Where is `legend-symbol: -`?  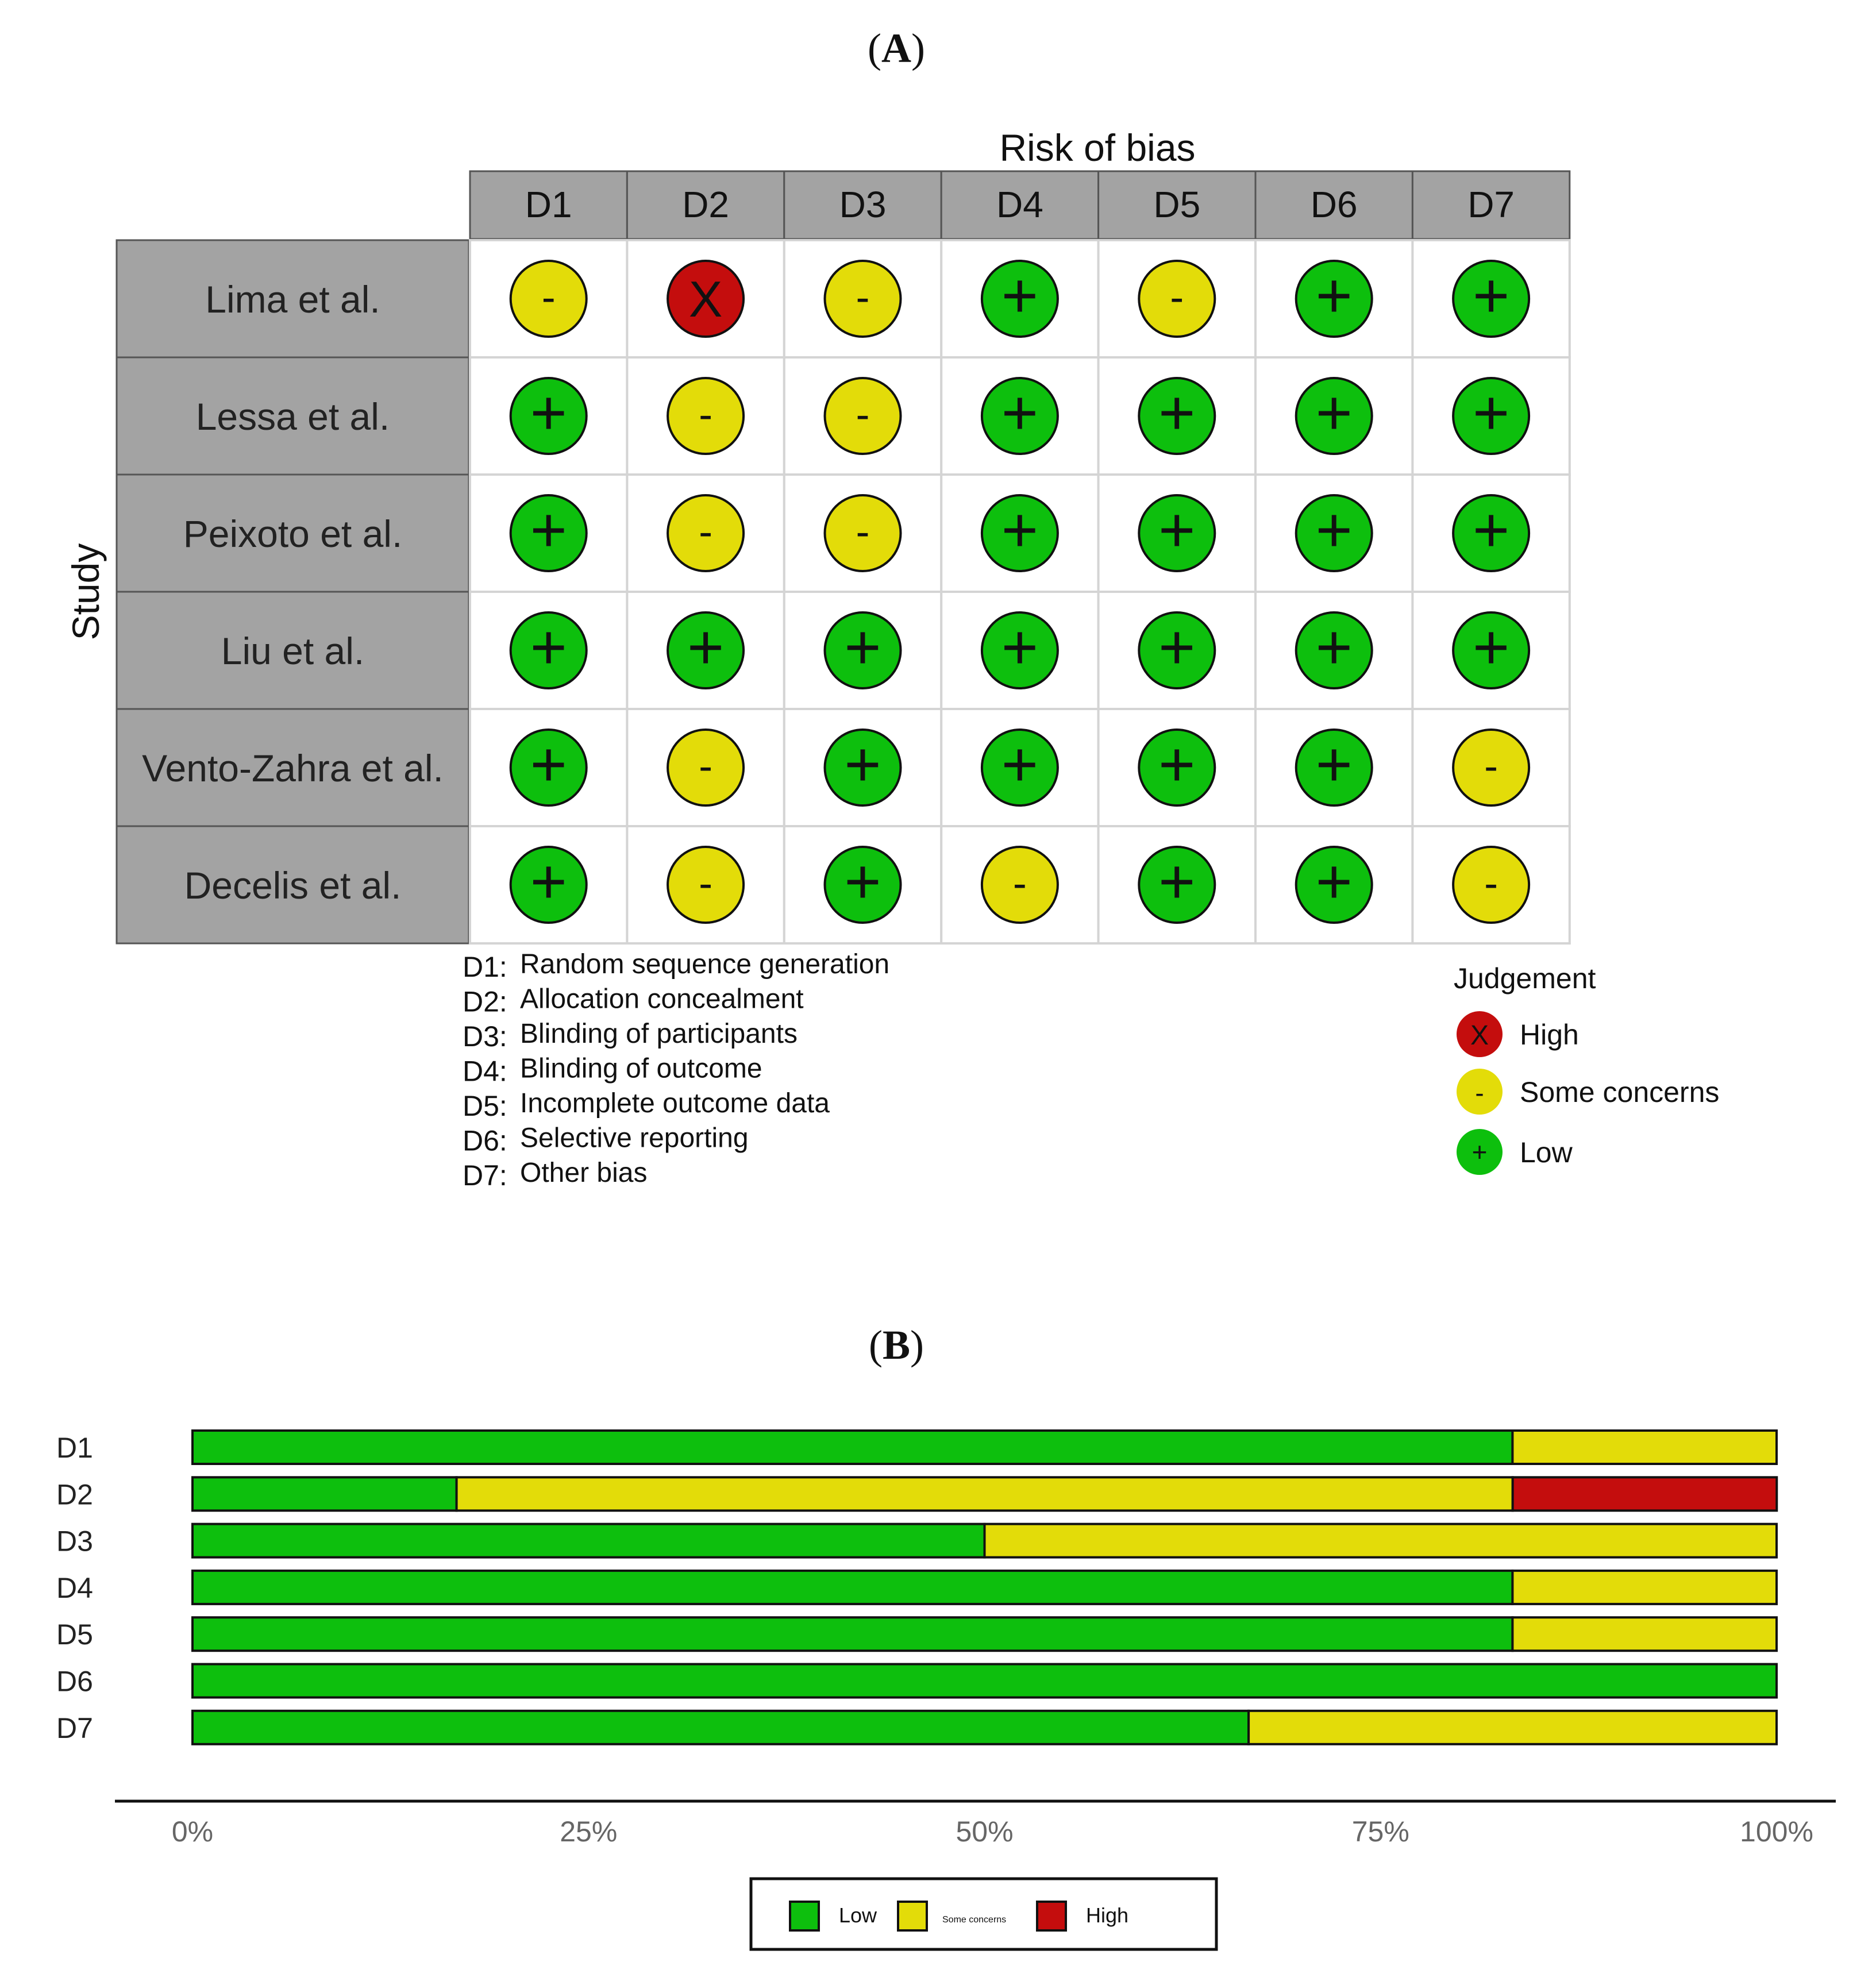 legend-symbol: - is located at coordinates (1479, 1093).